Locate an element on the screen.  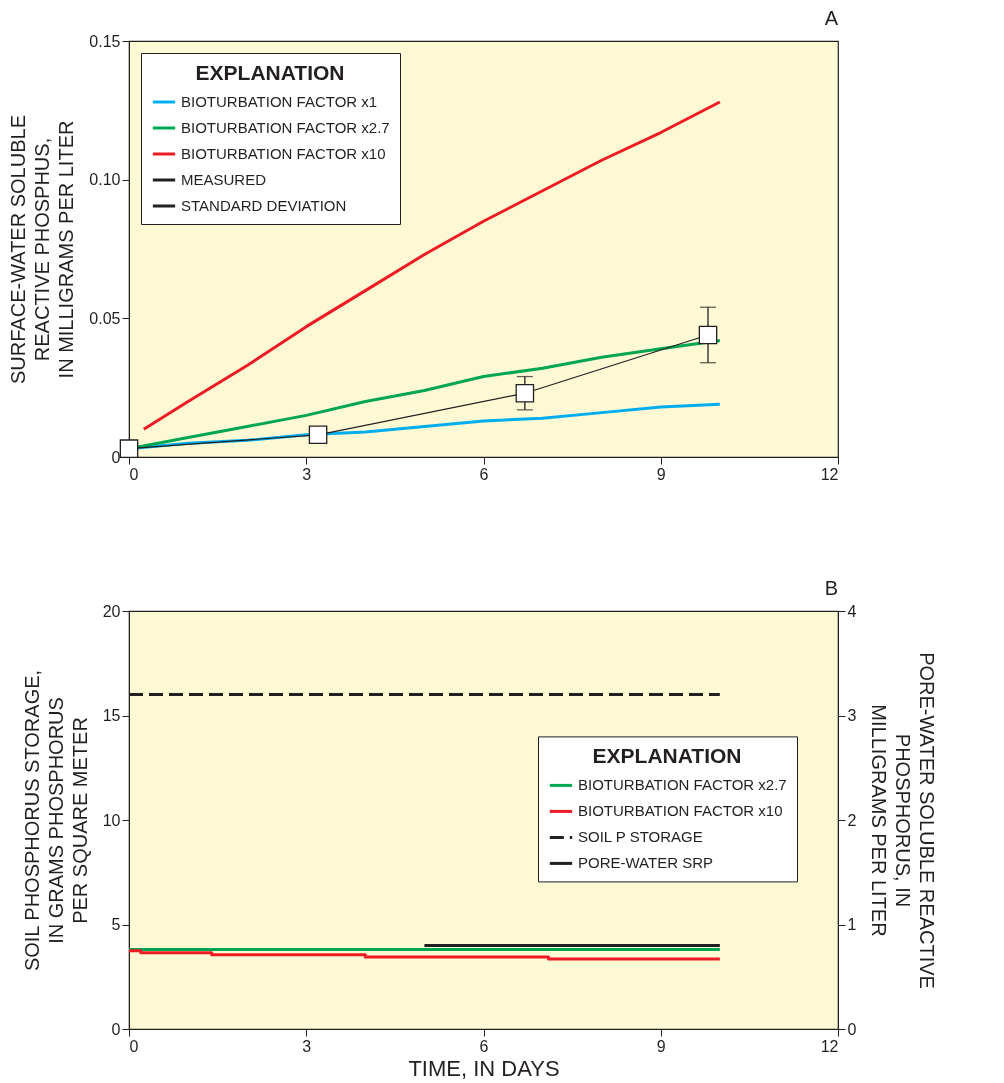
y2-tick-label: 4 is located at coordinates (852, 611).